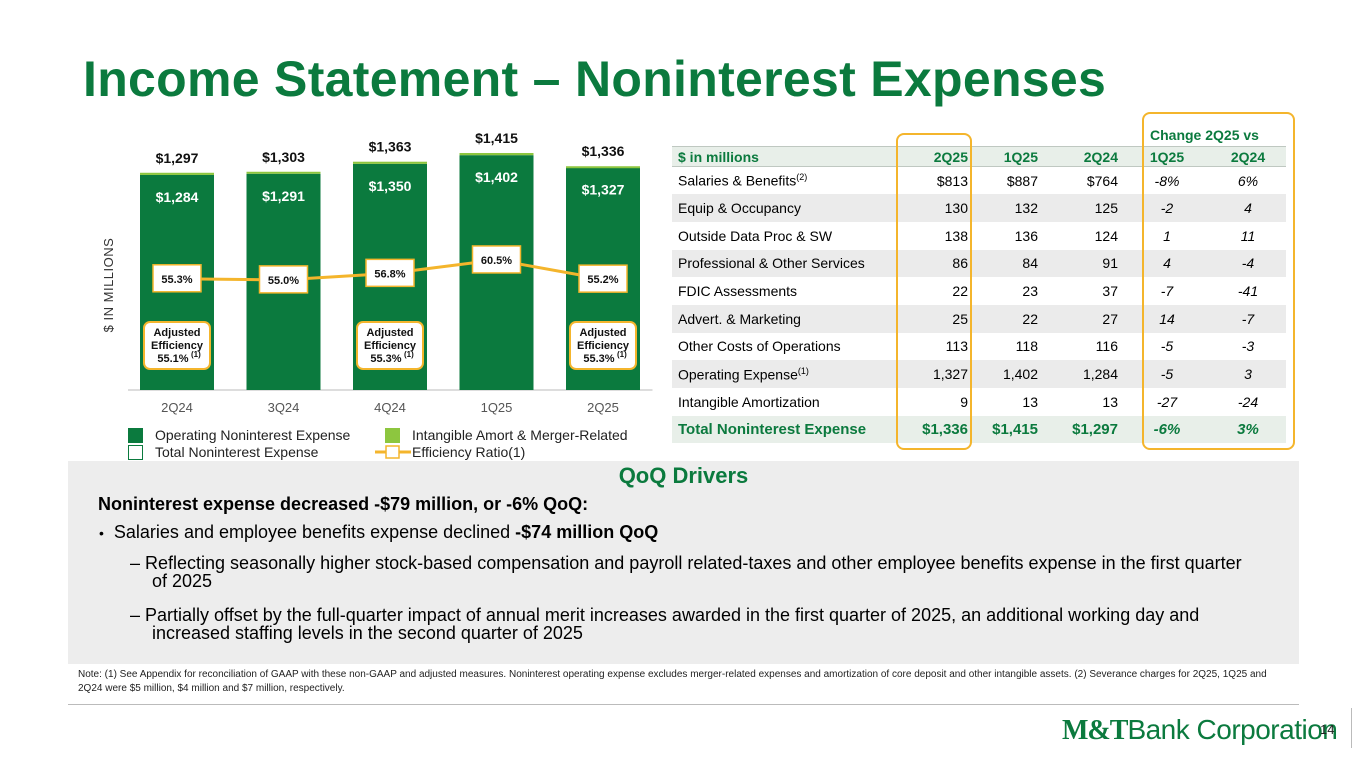 Image resolution: width=1365 pixels, height=768 pixels. Describe the element at coordinates (1009, 208) in the screenshot. I see `table-cell: 132` at that location.